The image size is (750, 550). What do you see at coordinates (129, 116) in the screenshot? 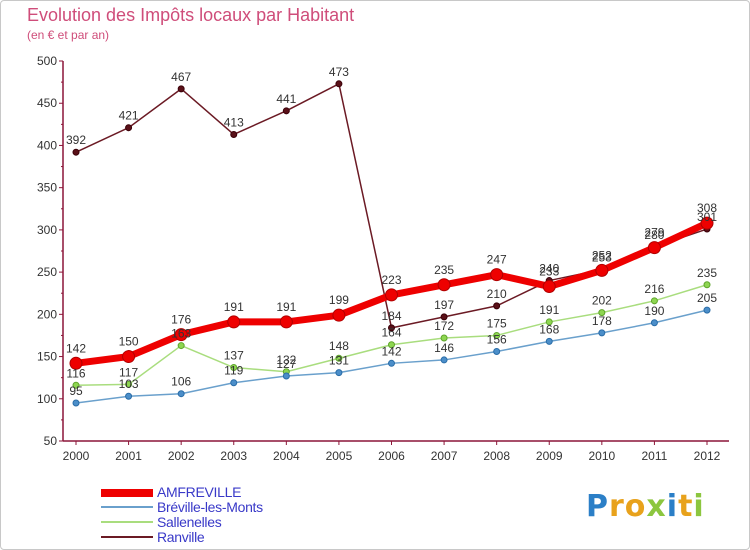
I see `data-label-ranville: 421` at bounding box center [129, 116].